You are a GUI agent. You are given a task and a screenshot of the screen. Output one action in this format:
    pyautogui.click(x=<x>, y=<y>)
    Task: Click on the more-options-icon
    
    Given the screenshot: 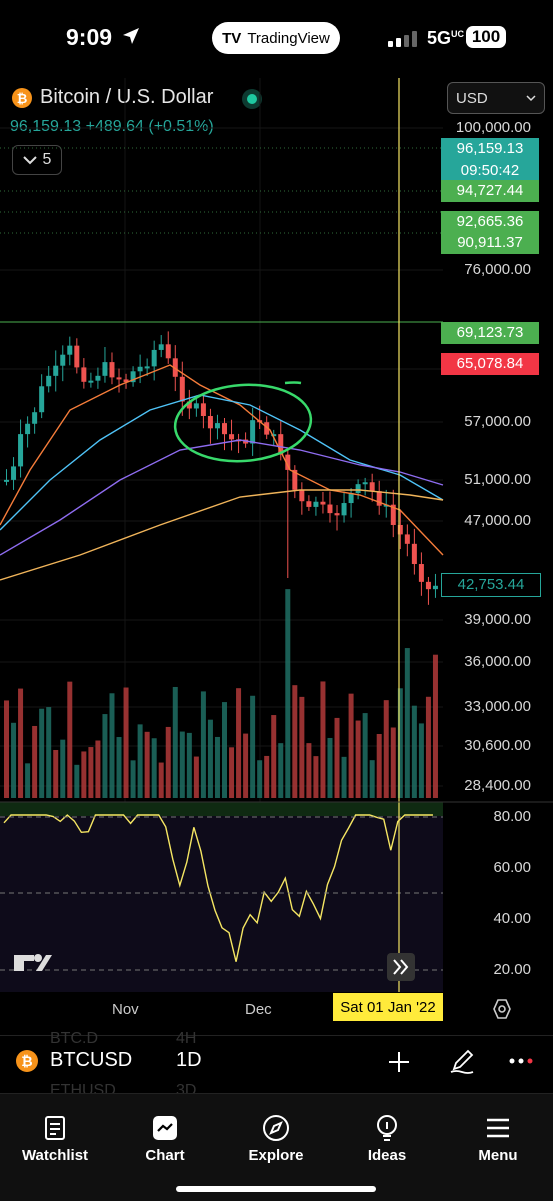 What is the action you would take?
    pyautogui.click(x=522, y=1061)
    